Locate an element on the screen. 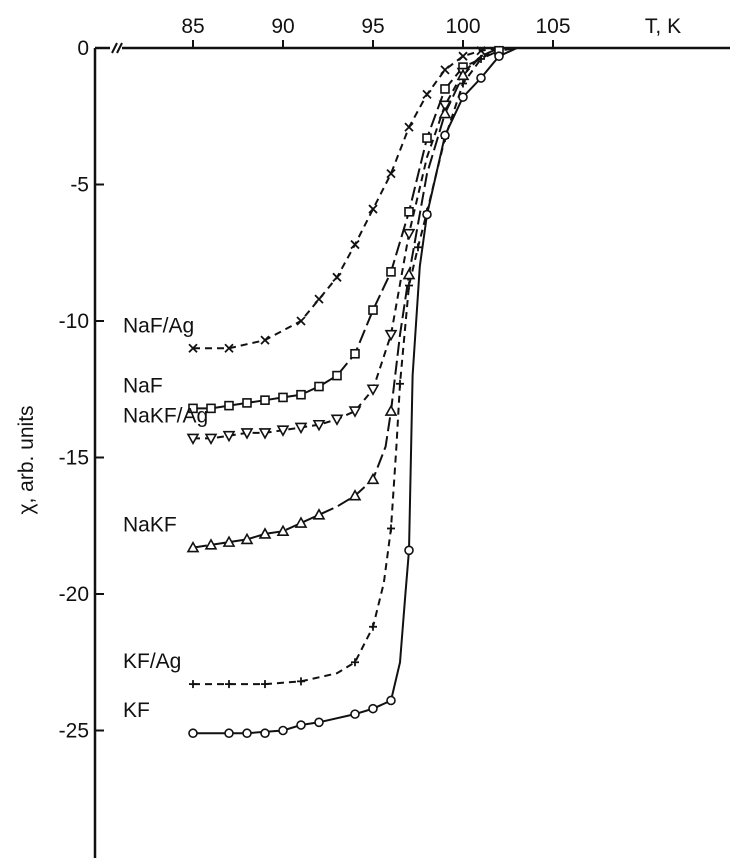 This screenshot has width=730, height=866. labels-layer: NaF/Ag NaF NaKF/Ag NaKF KF/Ag KF is located at coordinates (165, 518).